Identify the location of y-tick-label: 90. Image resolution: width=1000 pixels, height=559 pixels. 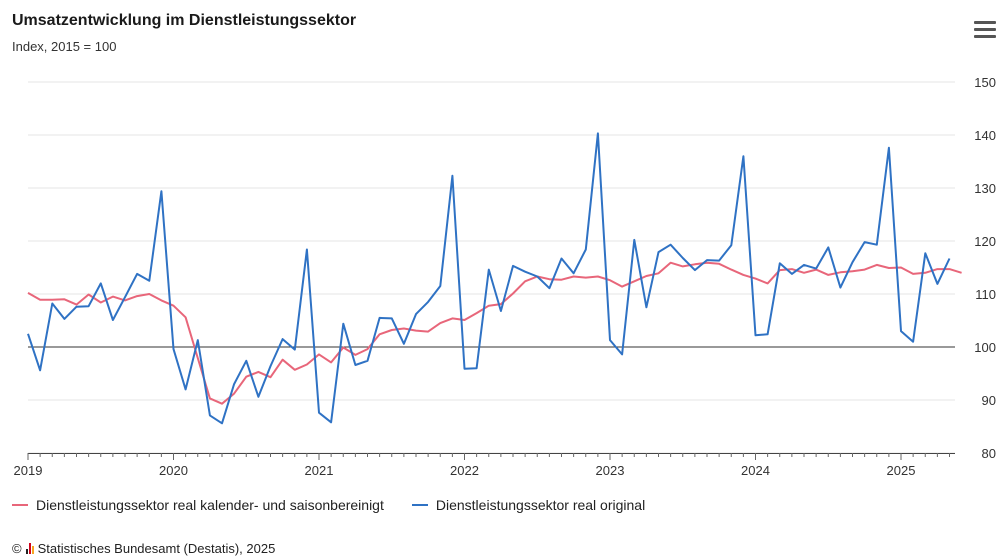
(989, 400).